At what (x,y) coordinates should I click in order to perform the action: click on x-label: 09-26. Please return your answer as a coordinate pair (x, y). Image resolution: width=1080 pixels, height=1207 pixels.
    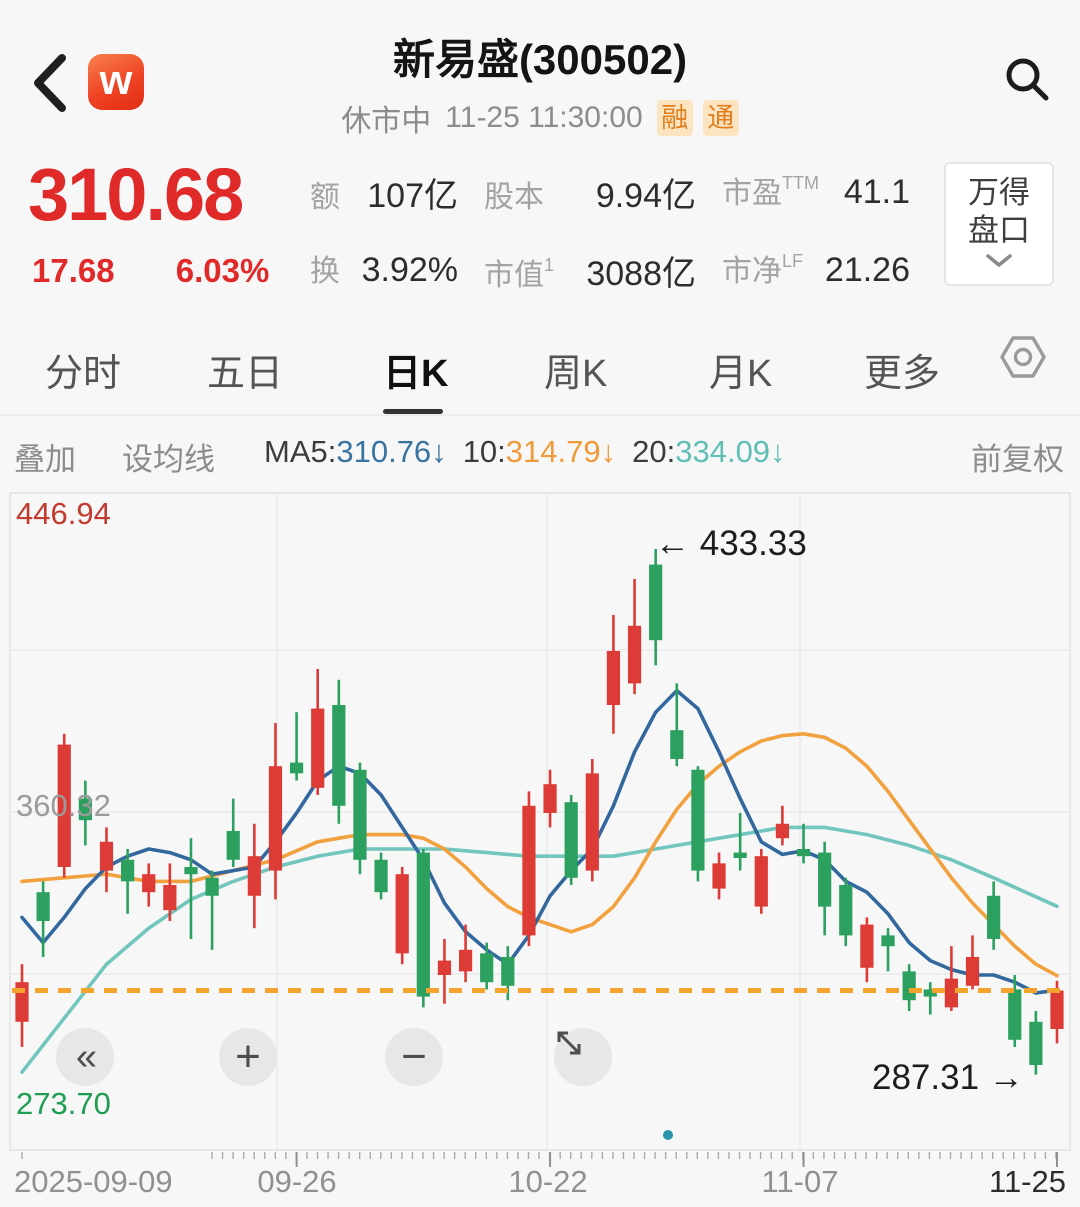
    Looking at the image, I should click on (297, 1181).